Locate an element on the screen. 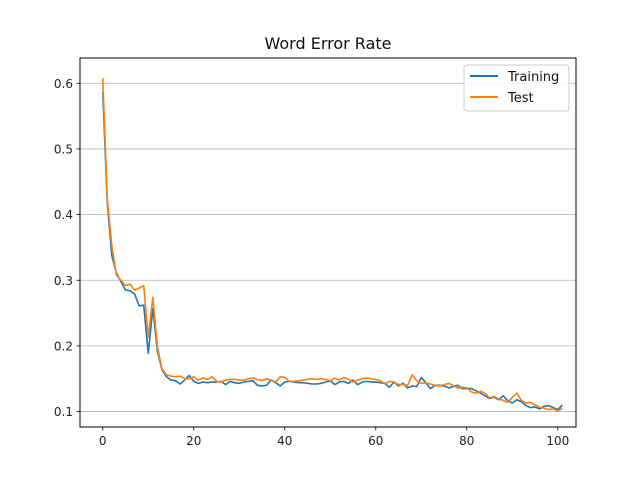 Image resolution: width=640 pixels, height=480 pixels. y-tick-label: 0.4 is located at coordinates (63, 215).